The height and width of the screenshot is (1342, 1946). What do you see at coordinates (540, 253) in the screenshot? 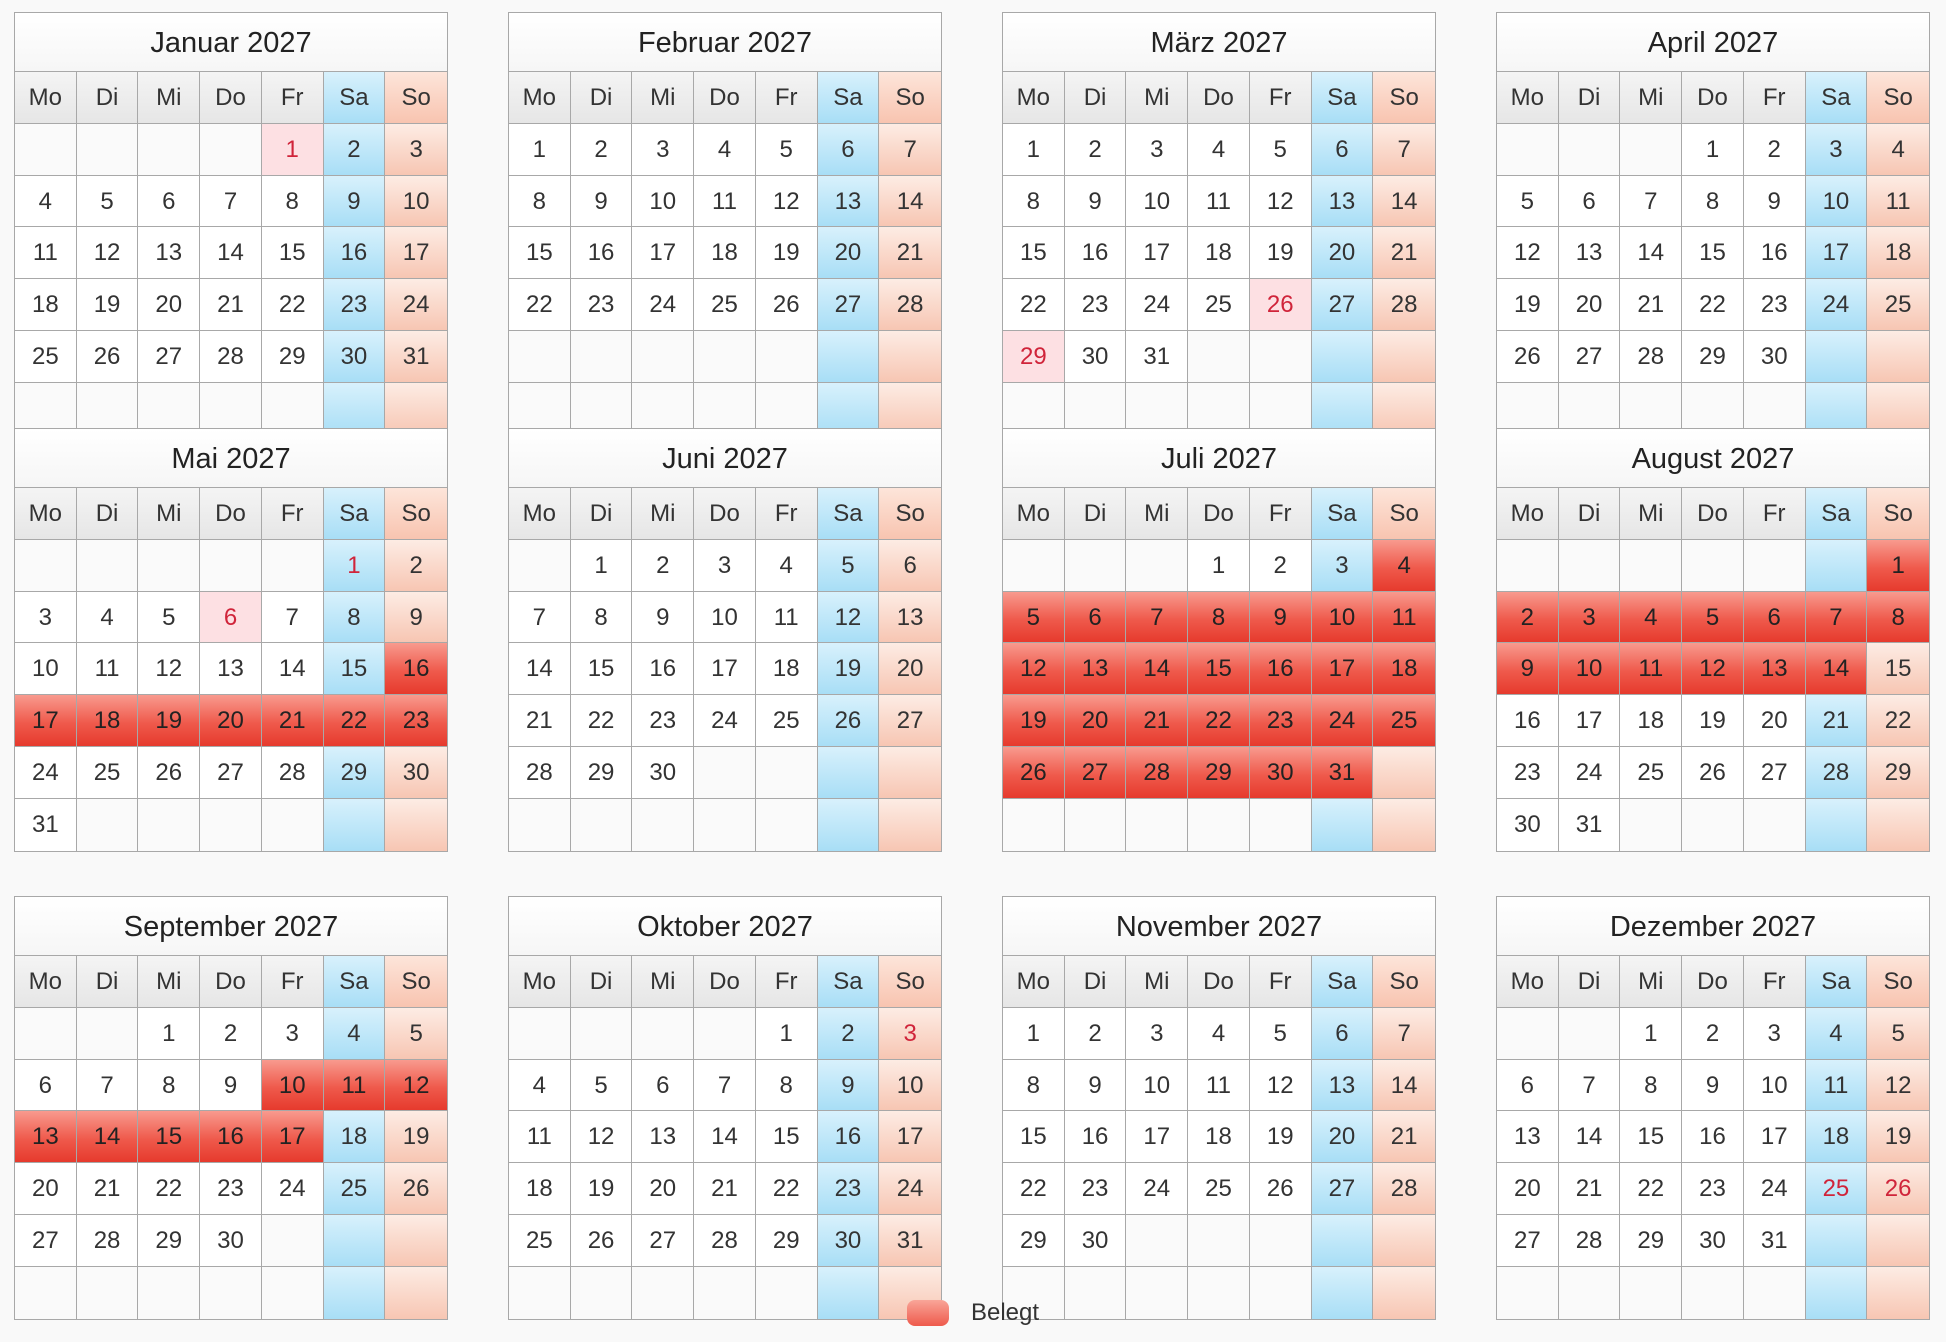
I see `day-cell: 15` at bounding box center [540, 253].